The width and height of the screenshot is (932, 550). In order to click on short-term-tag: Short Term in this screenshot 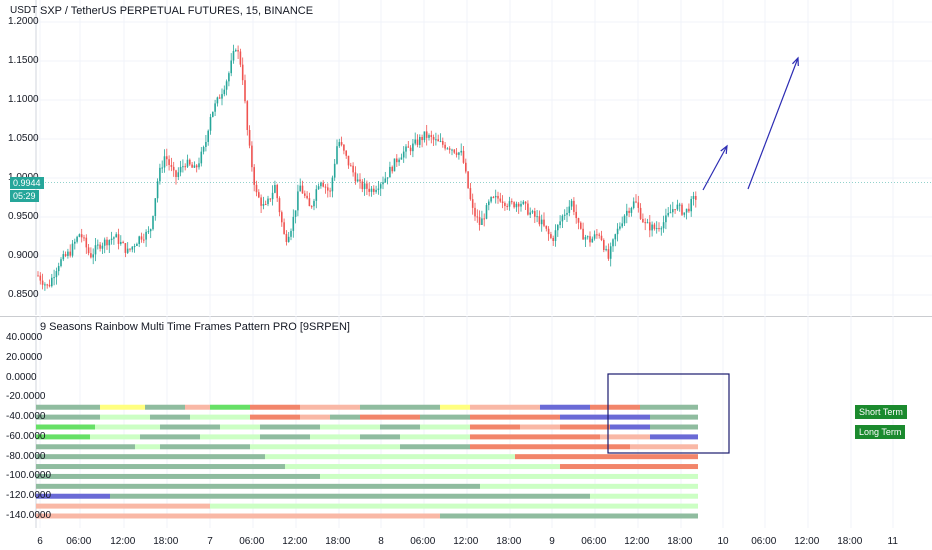, I will do `click(881, 412)`.